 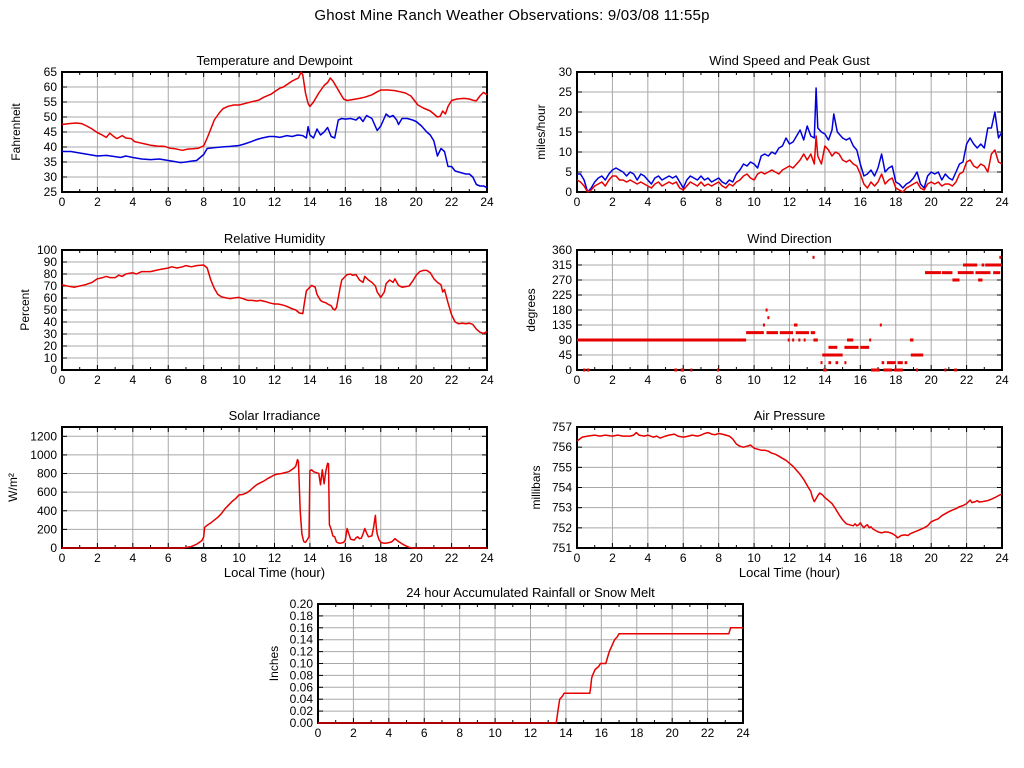 I want to click on y-tick-label: 200, so click(x=47, y=529).